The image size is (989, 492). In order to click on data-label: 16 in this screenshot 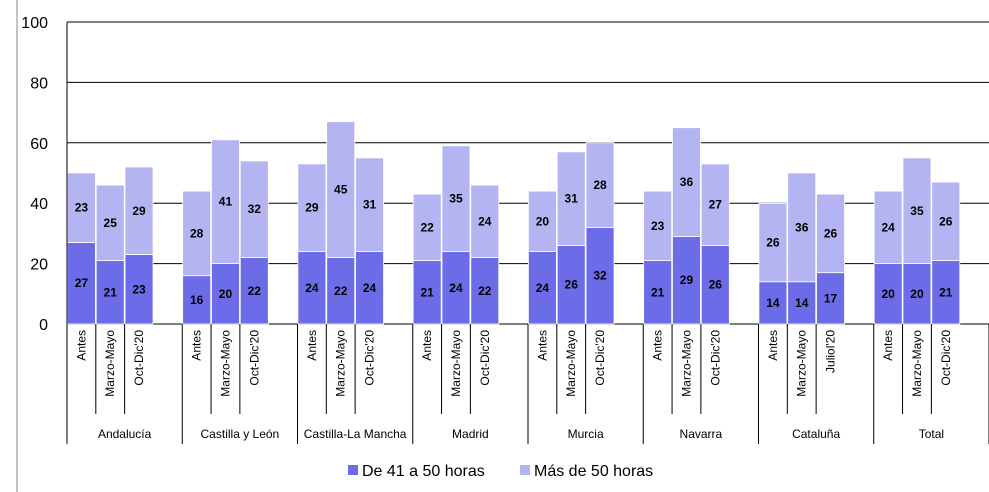, I will do `click(197, 300)`.